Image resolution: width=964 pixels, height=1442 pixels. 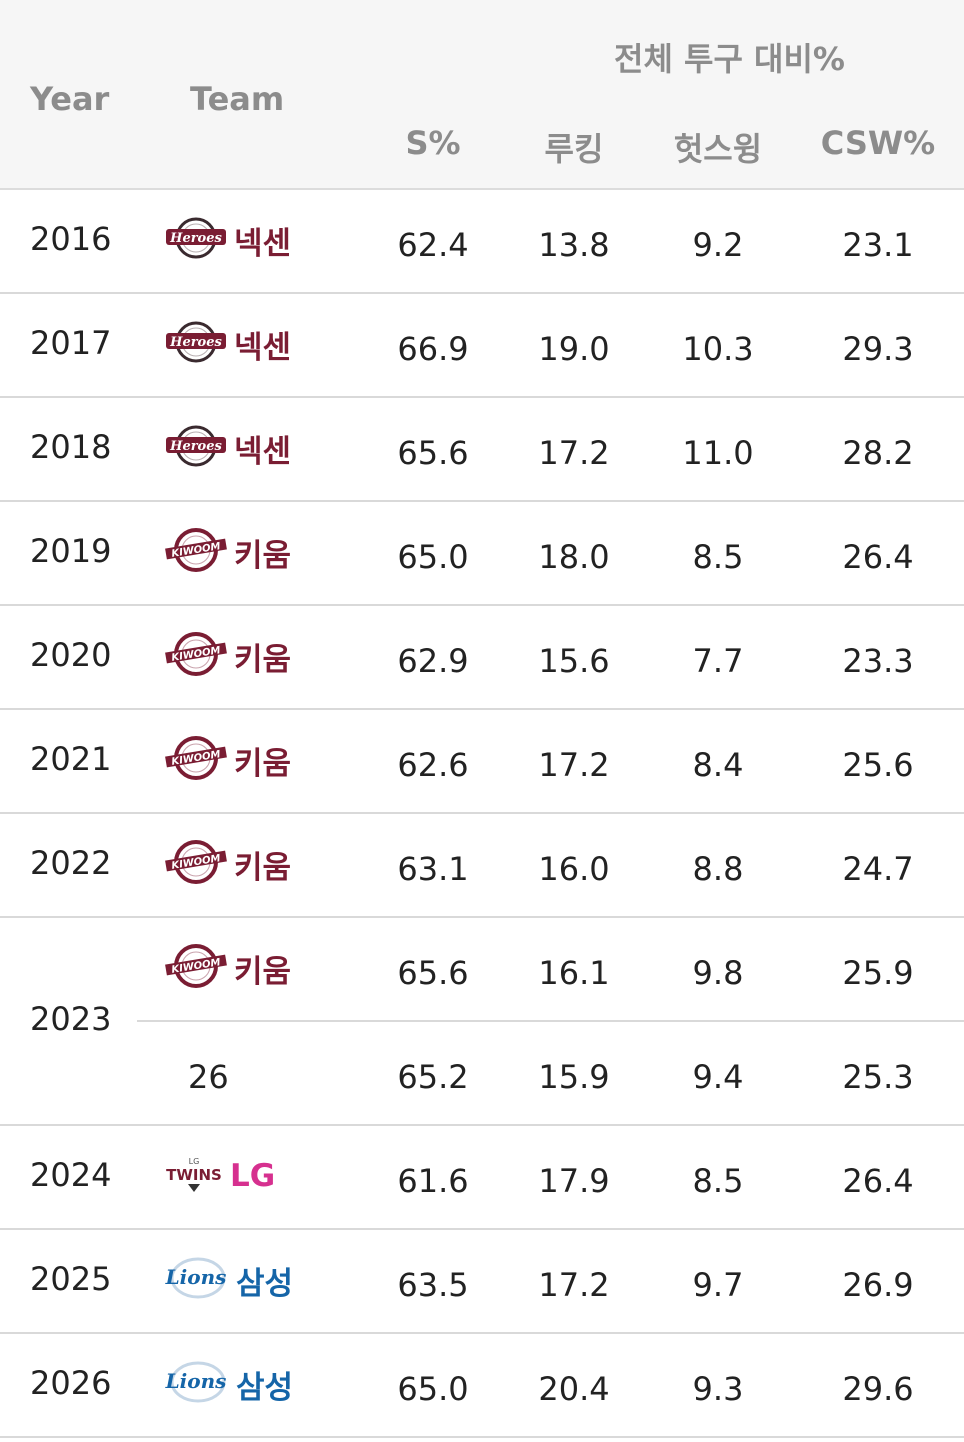 What do you see at coordinates (71, 447) in the screenshot?
I see `year-cell: 2018` at bounding box center [71, 447].